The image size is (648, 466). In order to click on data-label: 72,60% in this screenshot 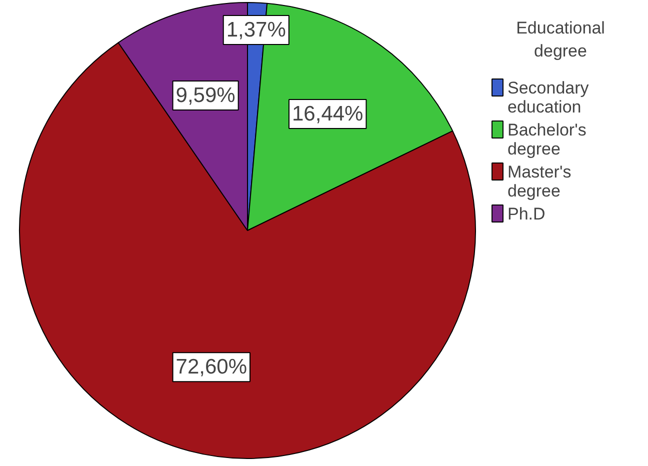, I will do `click(212, 367)`.